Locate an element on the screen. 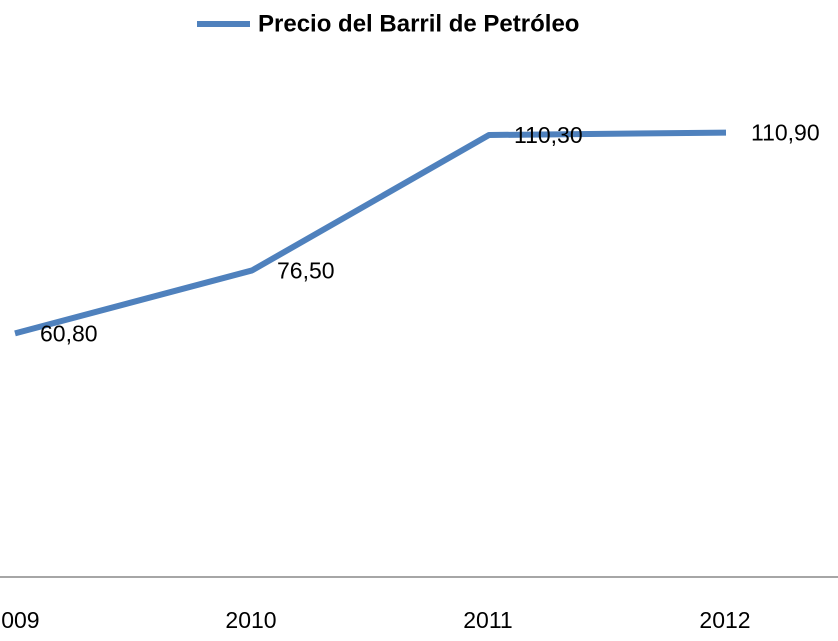 Image resolution: width=838 pixels, height=641 pixels. data-label: 60,80 is located at coordinates (69, 333).